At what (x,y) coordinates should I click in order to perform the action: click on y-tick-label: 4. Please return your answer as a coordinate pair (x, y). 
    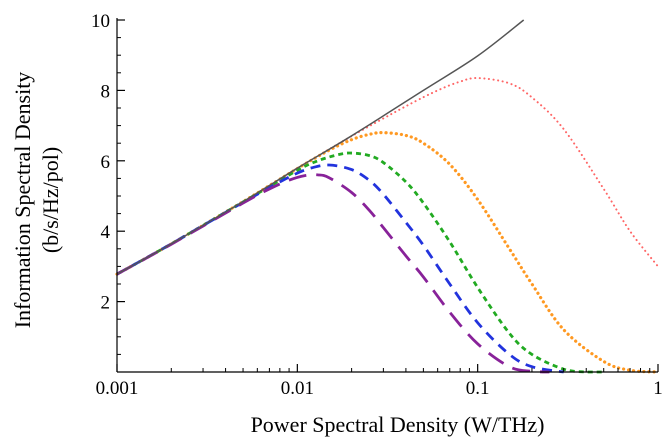
    Looking at the image, I should click on (106, 232).